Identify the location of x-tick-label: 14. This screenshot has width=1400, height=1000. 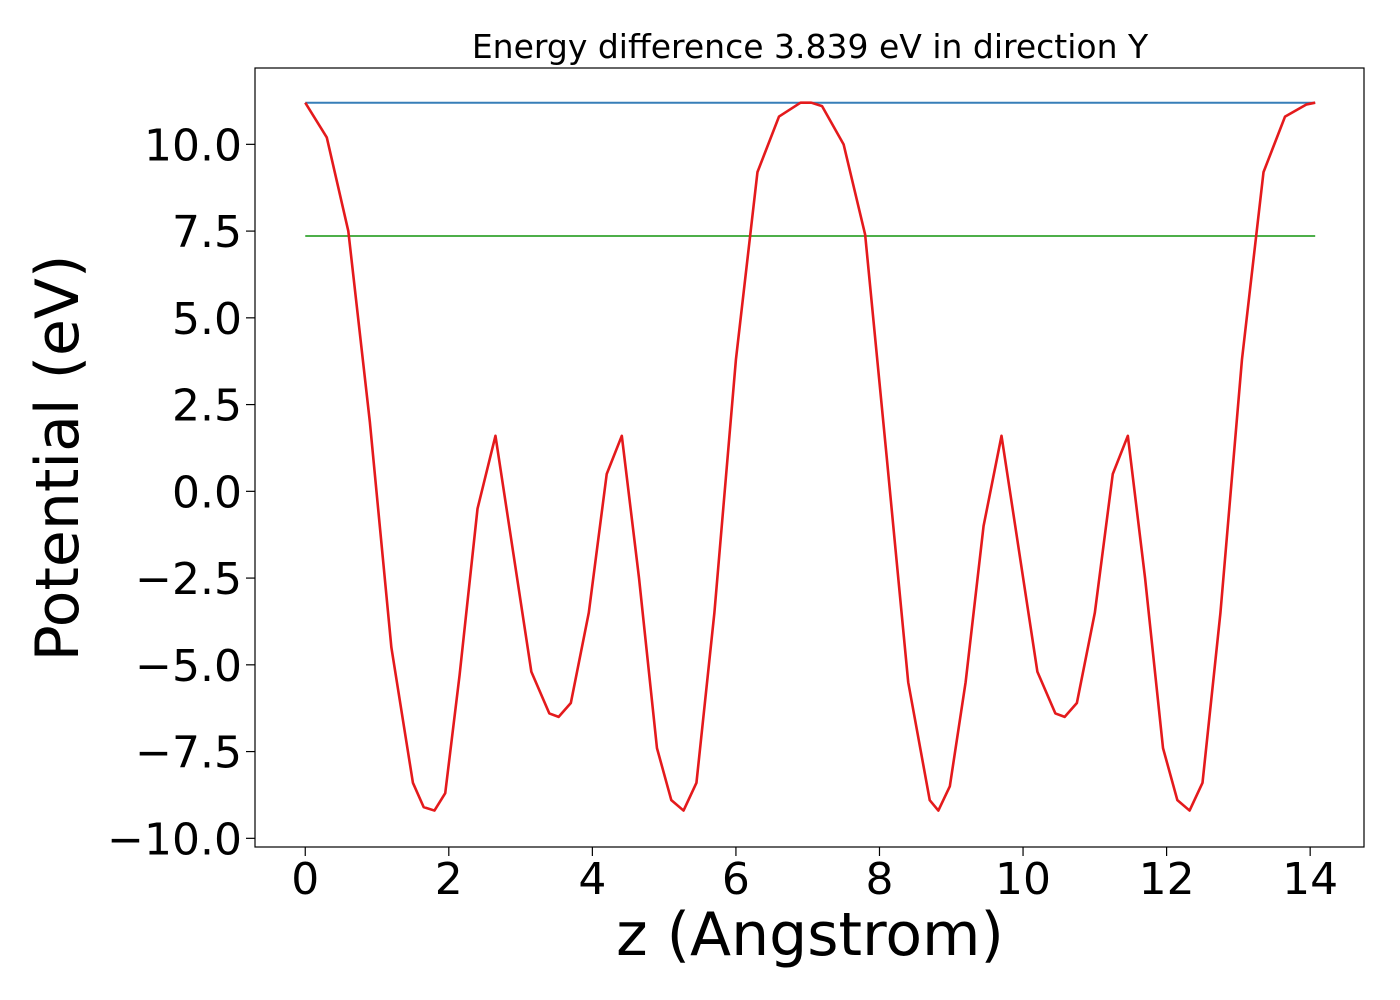
(1310, 879).